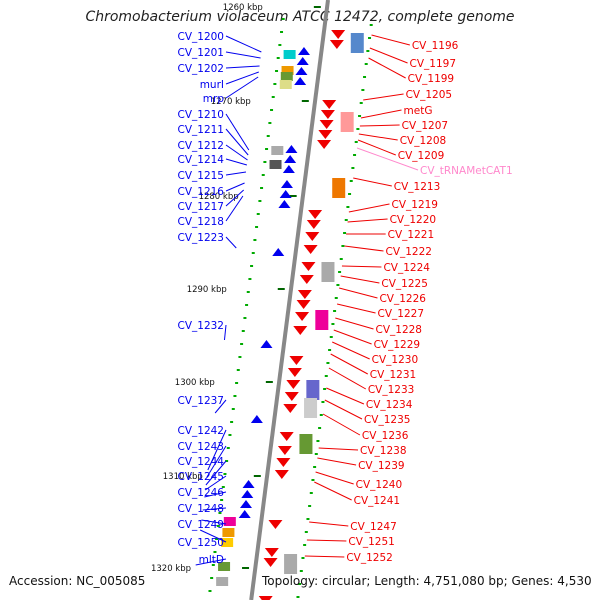 This screenshot has width=600, height=600. What do you see at coordinates (201, 130) in the screenshot?
I see `left-gene-label: CV_1211` at bounding box center [201, 130].